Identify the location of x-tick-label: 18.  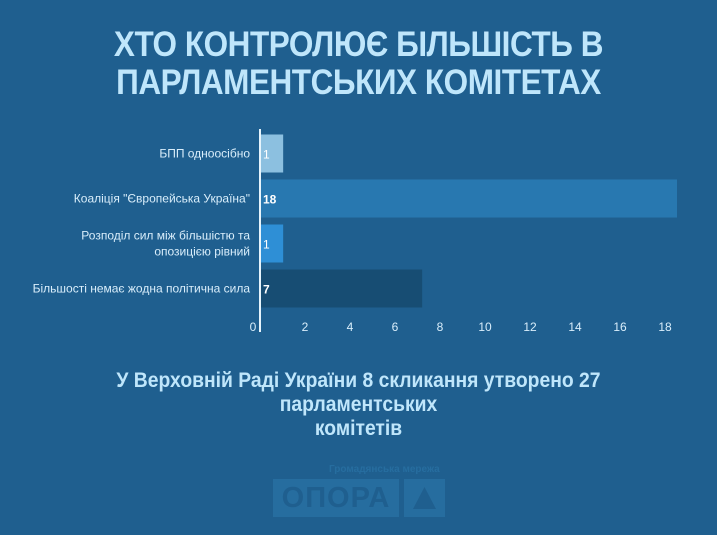
(665, 327).